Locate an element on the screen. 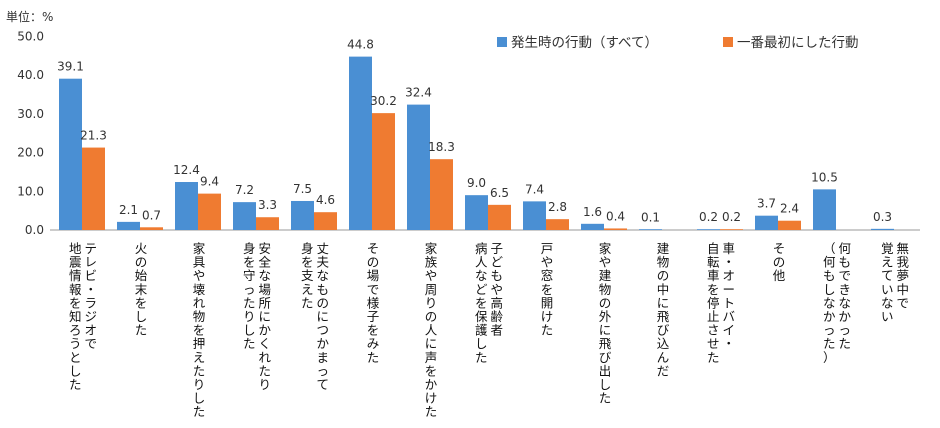  data-label-series-1: 3.7 is located at coordinates (766, 204).